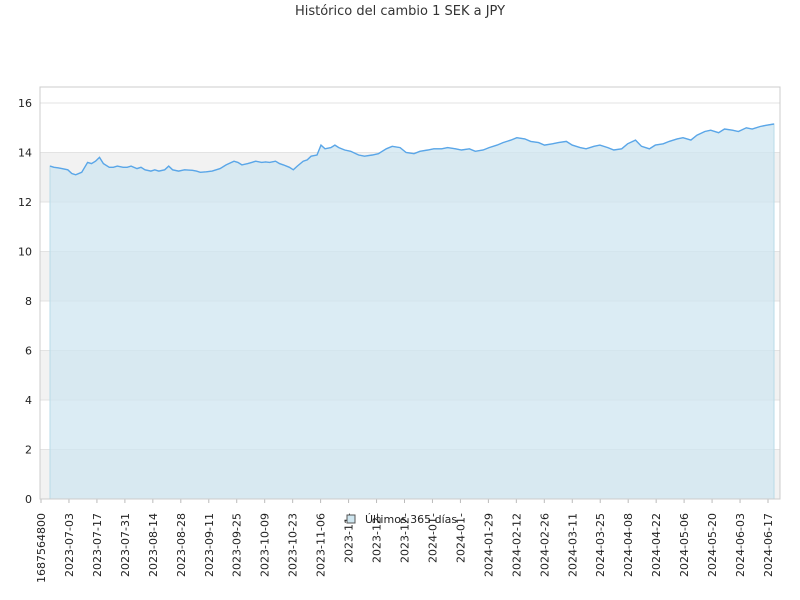 The height and width of the screenshot is (600, 800). I want to click on x-tick-label: 2023-08-28, so click(181, 545).